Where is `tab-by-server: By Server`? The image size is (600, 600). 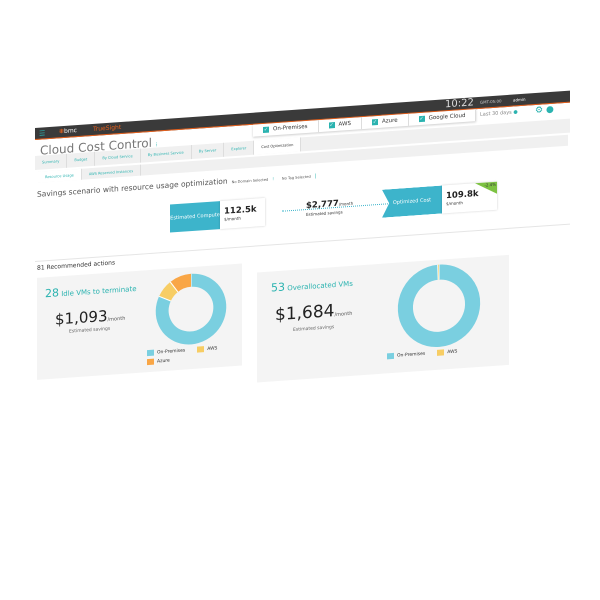 tab-by-server: By Server is located at coordinates (208, 151).